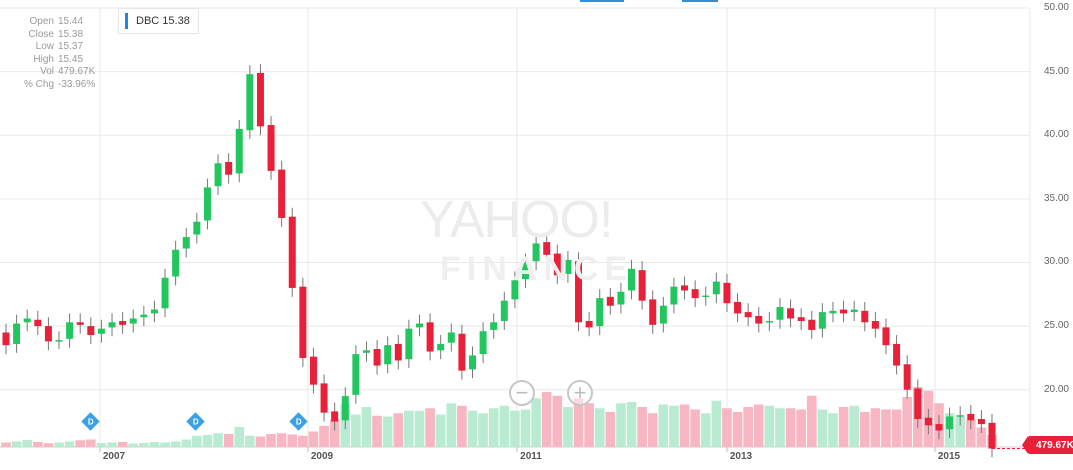  Describe the element at coordinates (163, 21) in the screenshot. I see `series-legend-label: DBC 15.38` at that location.